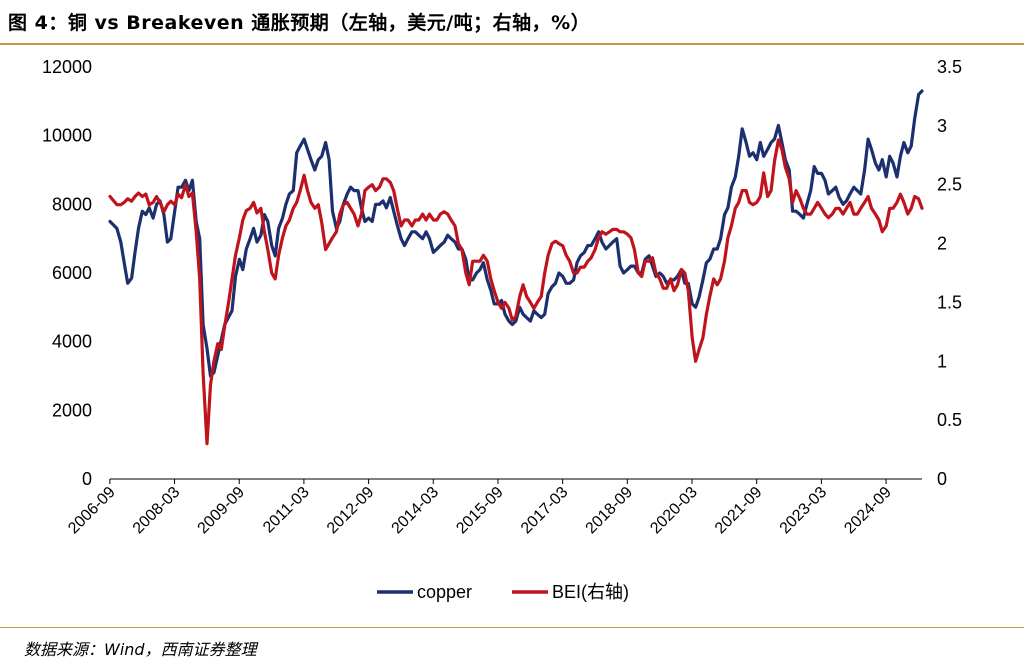 This screenshot has height=668, width=1024. I want to click on x-tick-label: 2018-09, so click(610, 511).